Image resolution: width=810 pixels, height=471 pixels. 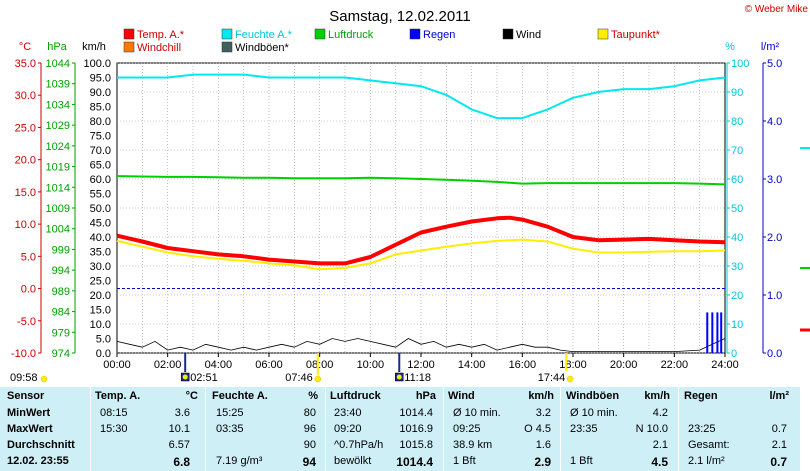 What do you see at coordinates (23, 354) in the screenshot?
I see `temp-tick-label: -10.0` at bounding box center [23, 354].